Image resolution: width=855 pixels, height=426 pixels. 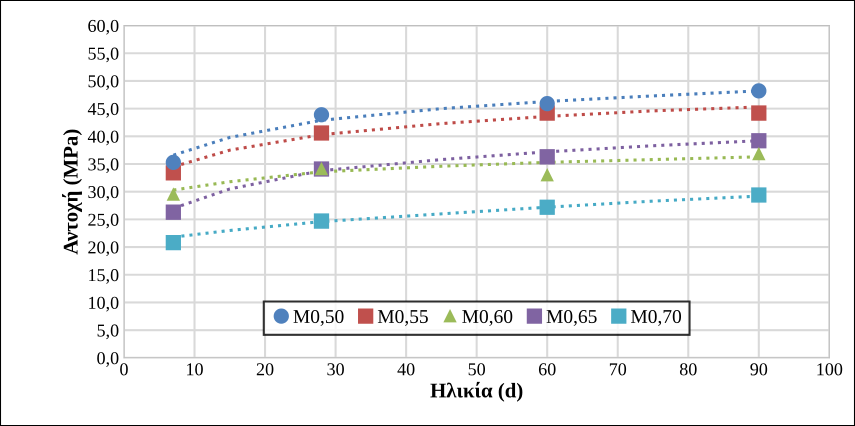 What do you see at coordinates (103, 110) in the screenshot?
I see `y-tick-label: 45,0` at bounding box center [103, 110].